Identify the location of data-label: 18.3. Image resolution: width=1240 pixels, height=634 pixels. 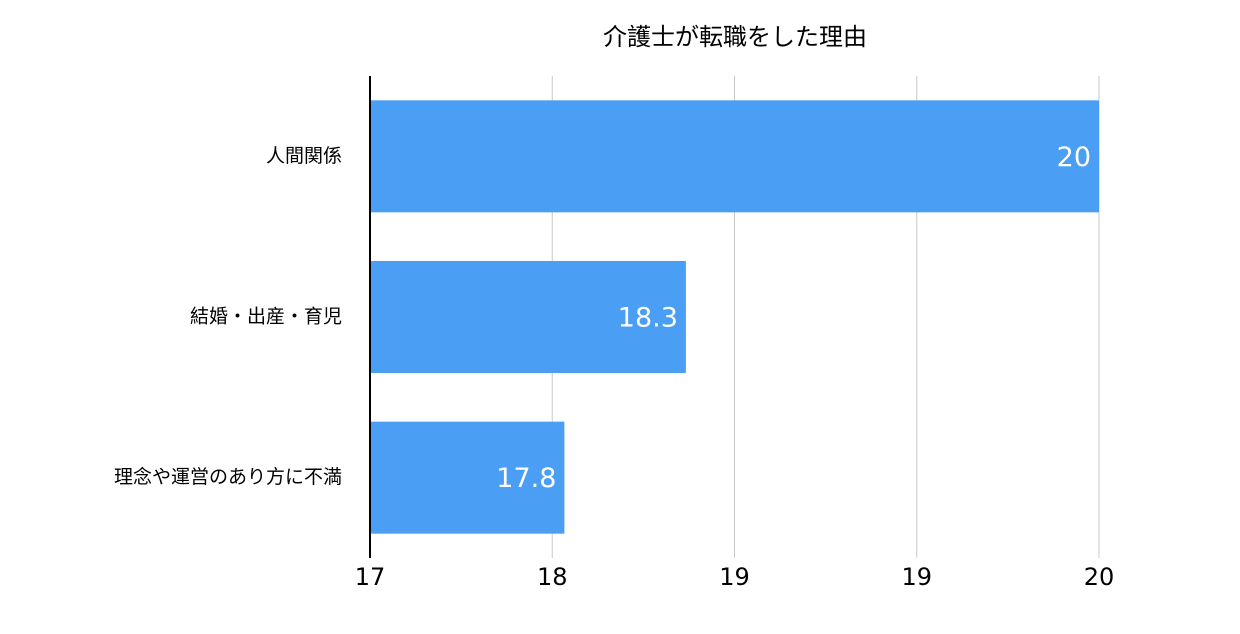
(648, 318).